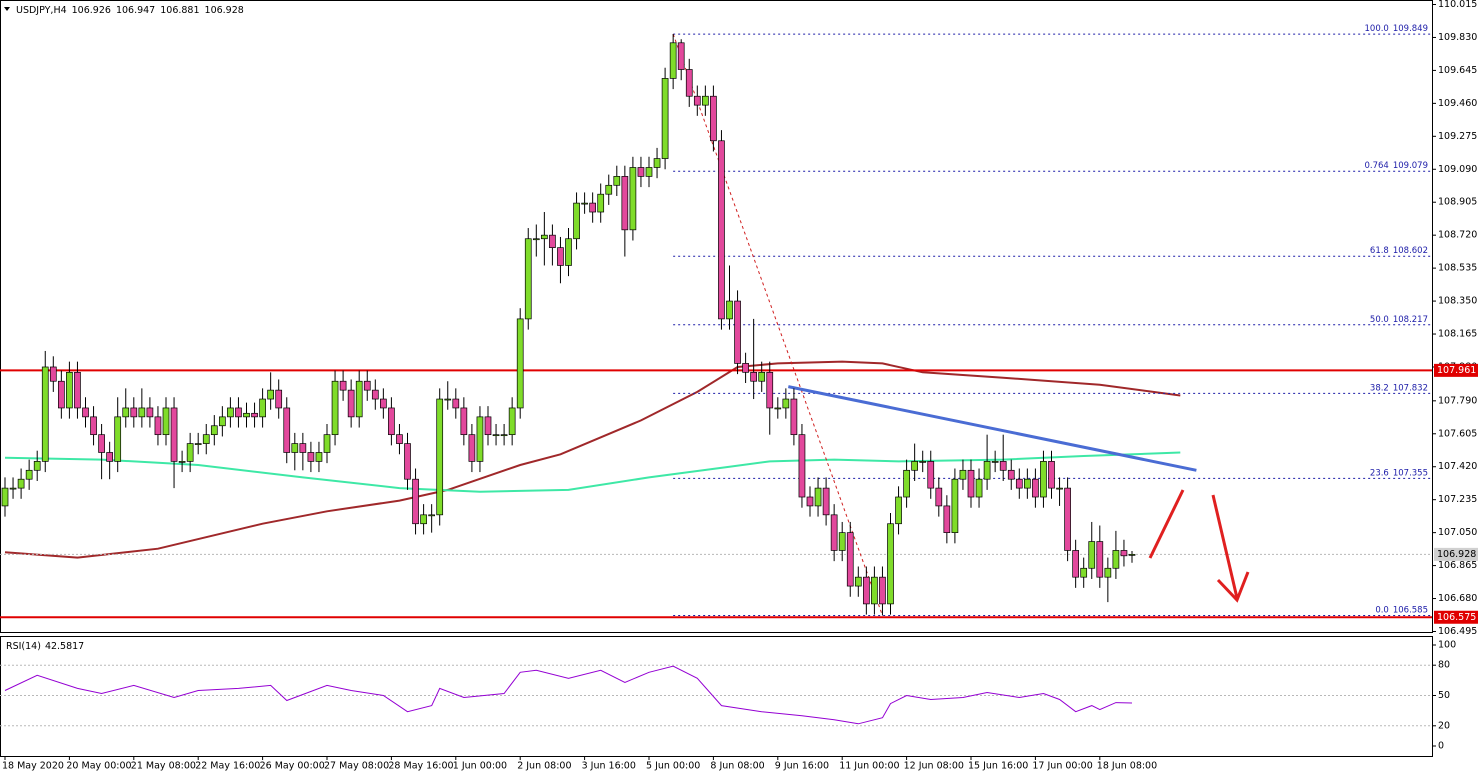  What do you see at coordinates (1399, 319) in the screenshot?
I see `fib-label: 50.0 108.217` at bounding box center [1399, 319].